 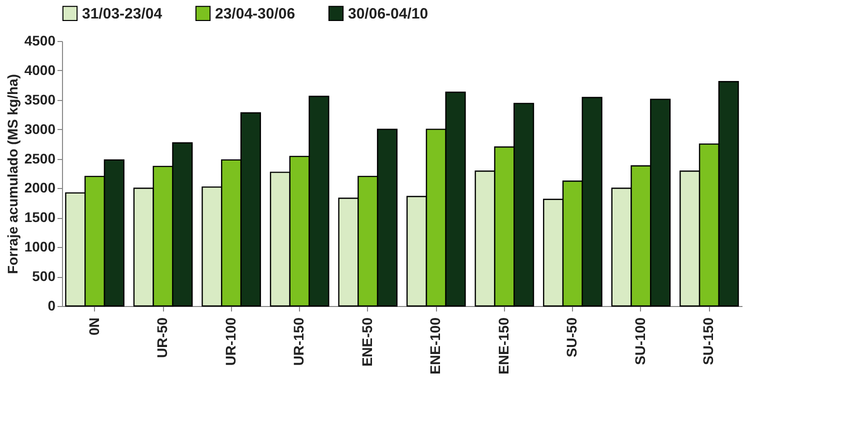 What do you see at coordinates (503, 345) in the screenshot?
I see `x-tick-label: ENE-150` at bounding box center [503, 345].